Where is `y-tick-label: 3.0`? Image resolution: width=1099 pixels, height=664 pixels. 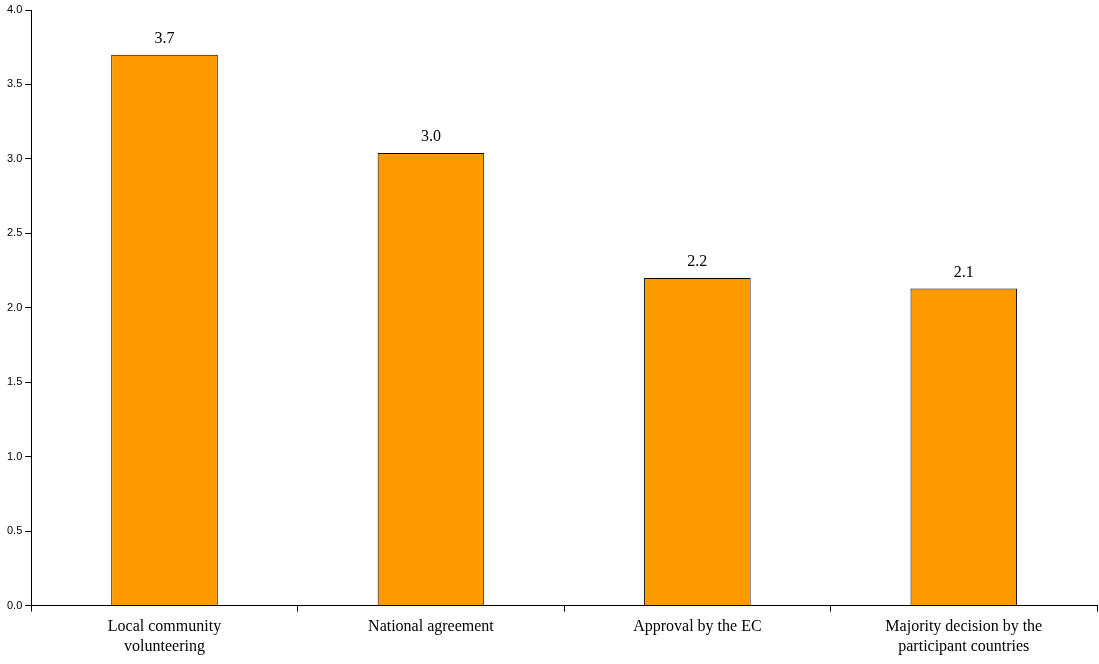 y-tick-label: 3.0 is located at coordinates (14, 157).